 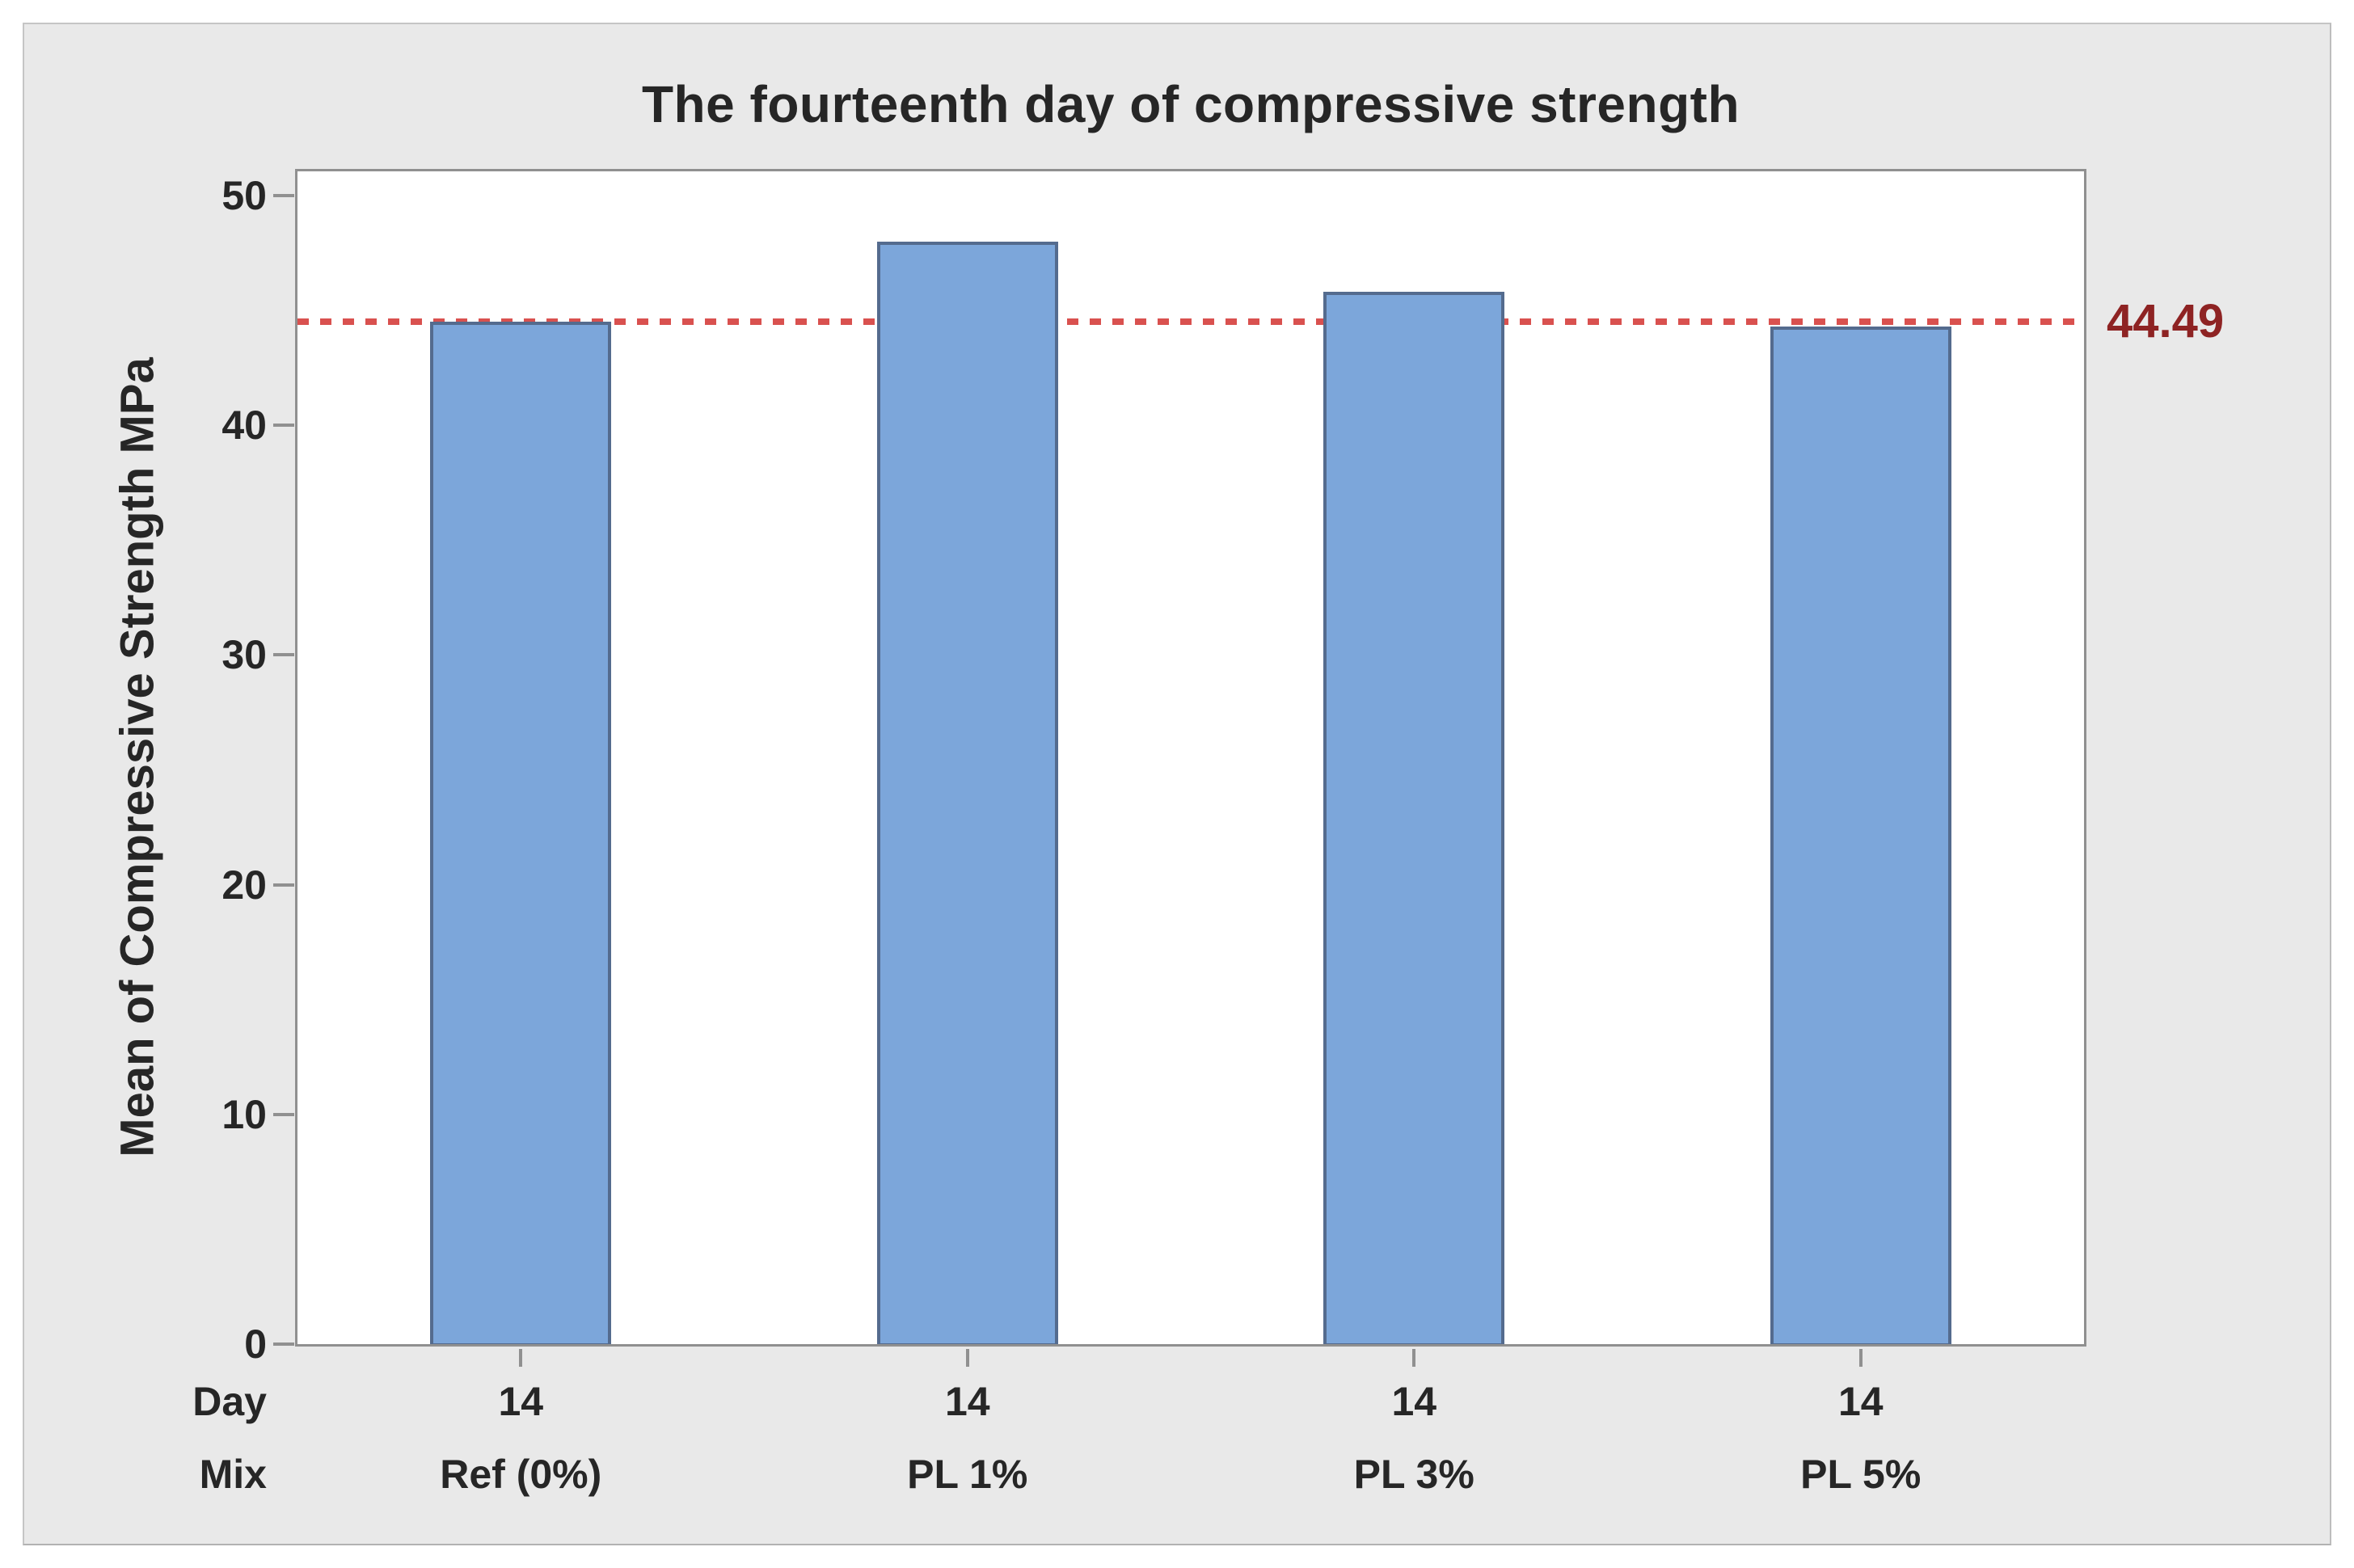 What do you see at coordinates (244, 426) in the screenshot?
I see `y-tick-label: 40` at bounding box center [244, 426].